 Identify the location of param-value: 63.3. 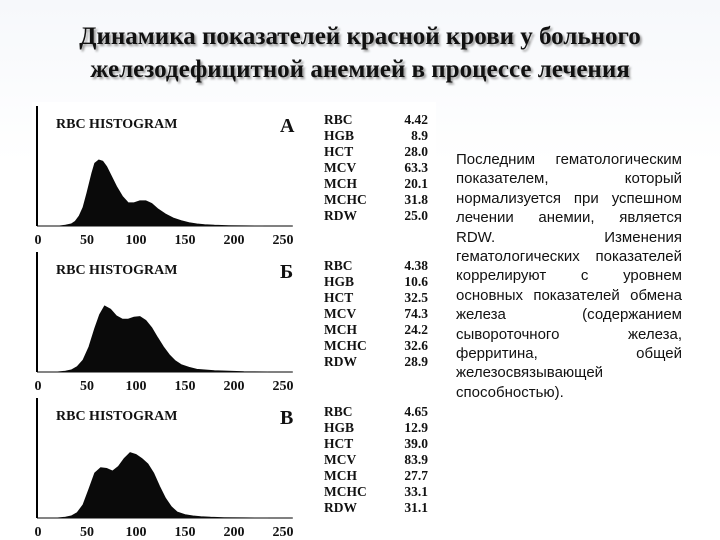
(416, 167).